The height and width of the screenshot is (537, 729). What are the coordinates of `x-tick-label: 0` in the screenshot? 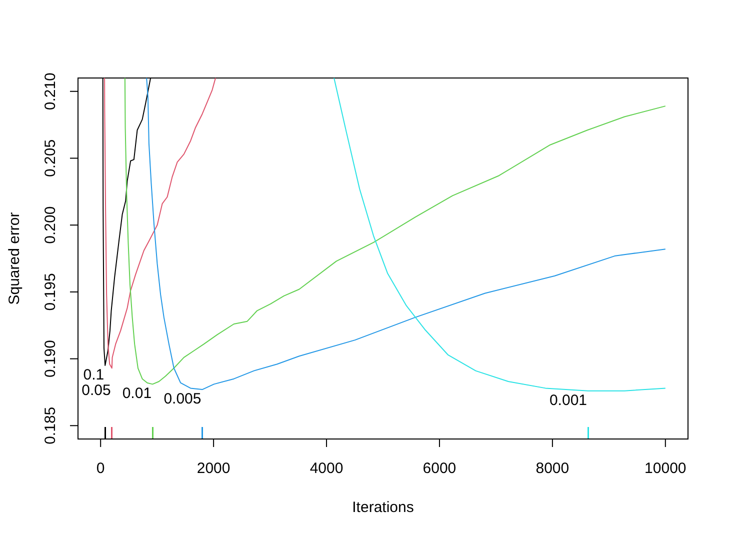 It's located at (100, 468).